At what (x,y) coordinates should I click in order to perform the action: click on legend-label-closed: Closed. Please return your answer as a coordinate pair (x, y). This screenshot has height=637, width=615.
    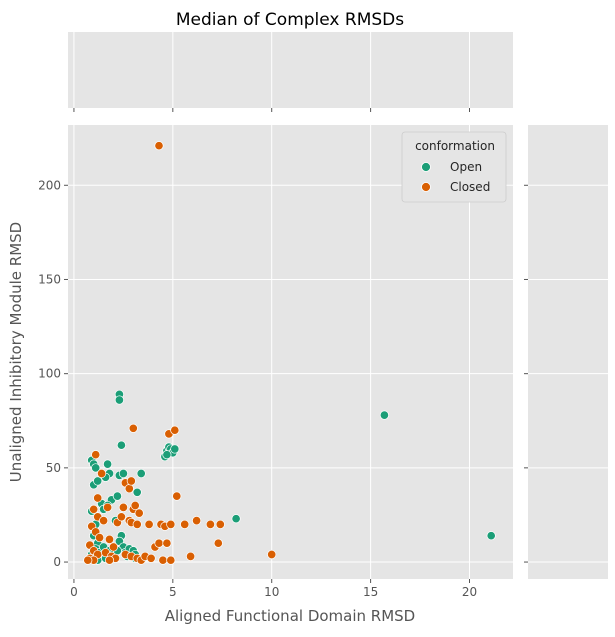
    Looking at the image, I should click on (470, 187).